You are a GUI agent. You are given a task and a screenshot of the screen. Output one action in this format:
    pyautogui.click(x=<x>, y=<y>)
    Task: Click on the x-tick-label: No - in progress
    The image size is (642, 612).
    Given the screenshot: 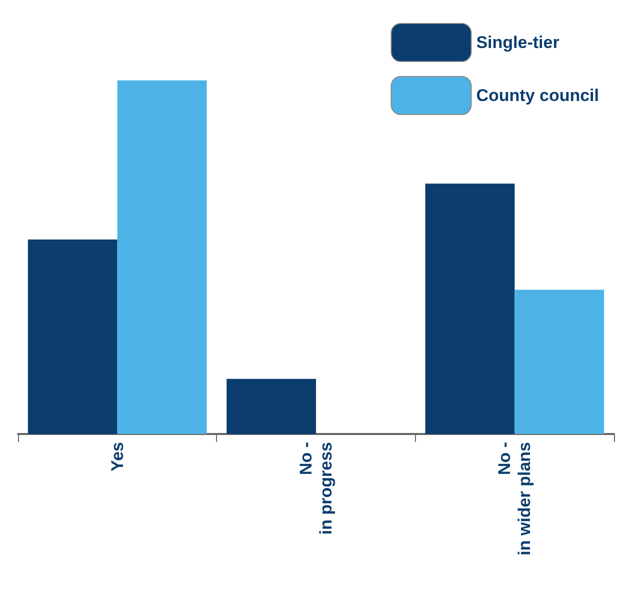 What is the action you would take?
    pyautogui.click(x=316, y=488)
    